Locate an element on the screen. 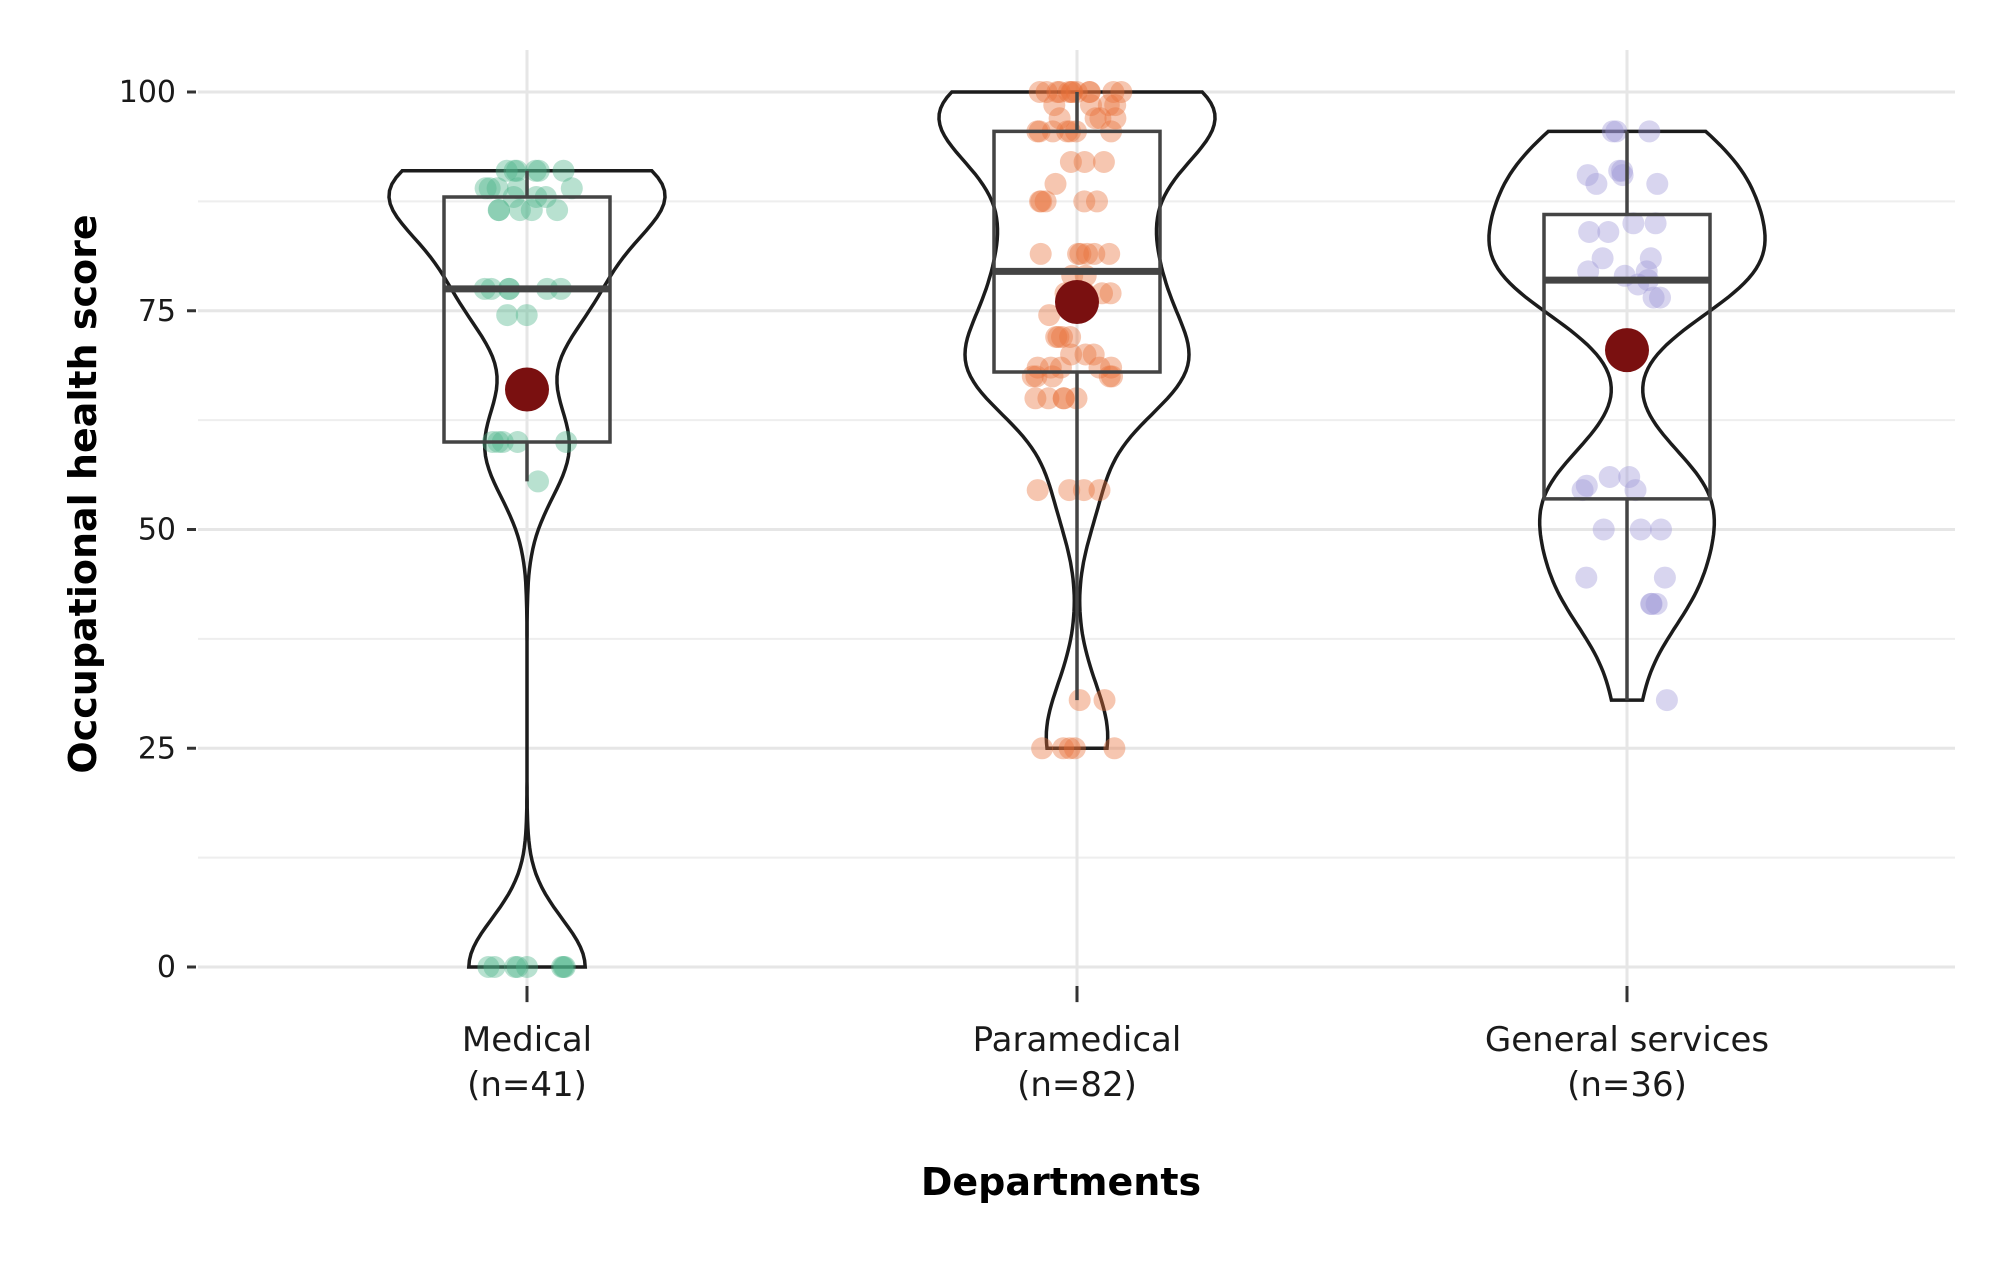  x-category-label: General services is located at coordinates (1627, 1040).